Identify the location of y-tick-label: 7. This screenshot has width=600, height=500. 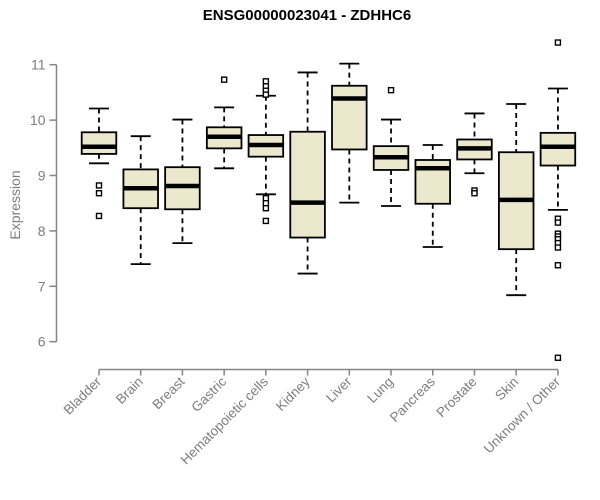
(42, 286).